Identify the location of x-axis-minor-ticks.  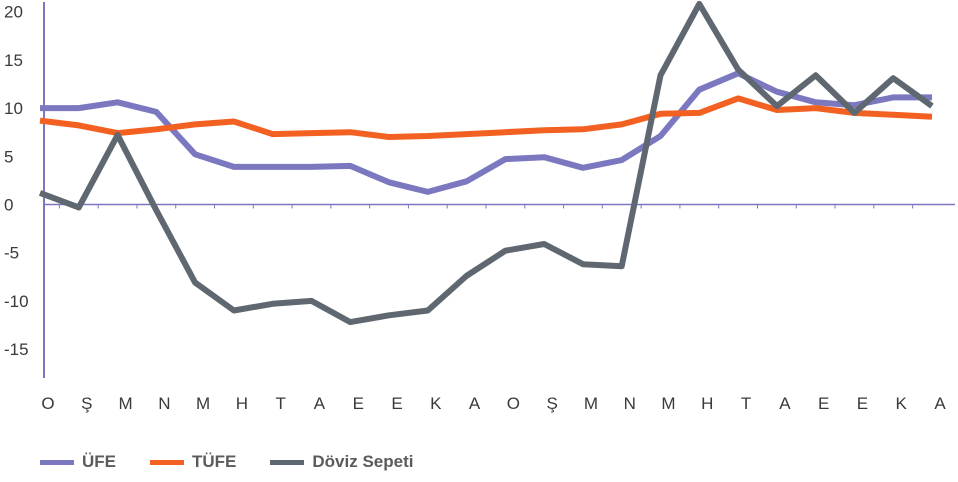
(486, 206).